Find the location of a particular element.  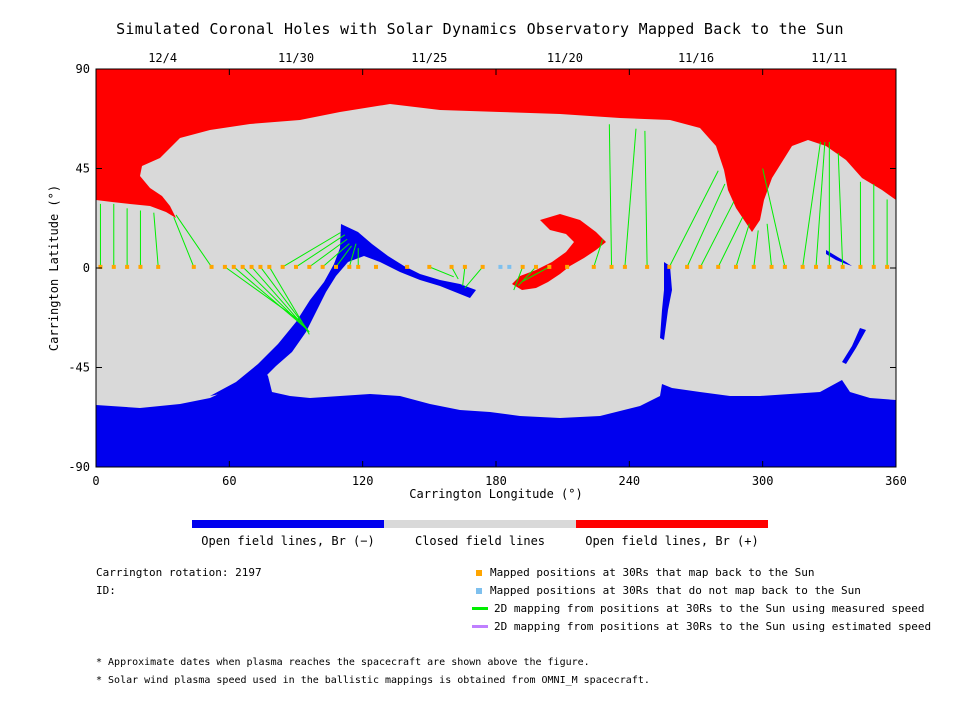

x-tick-label: 300 is located at coordinates (763, 481).